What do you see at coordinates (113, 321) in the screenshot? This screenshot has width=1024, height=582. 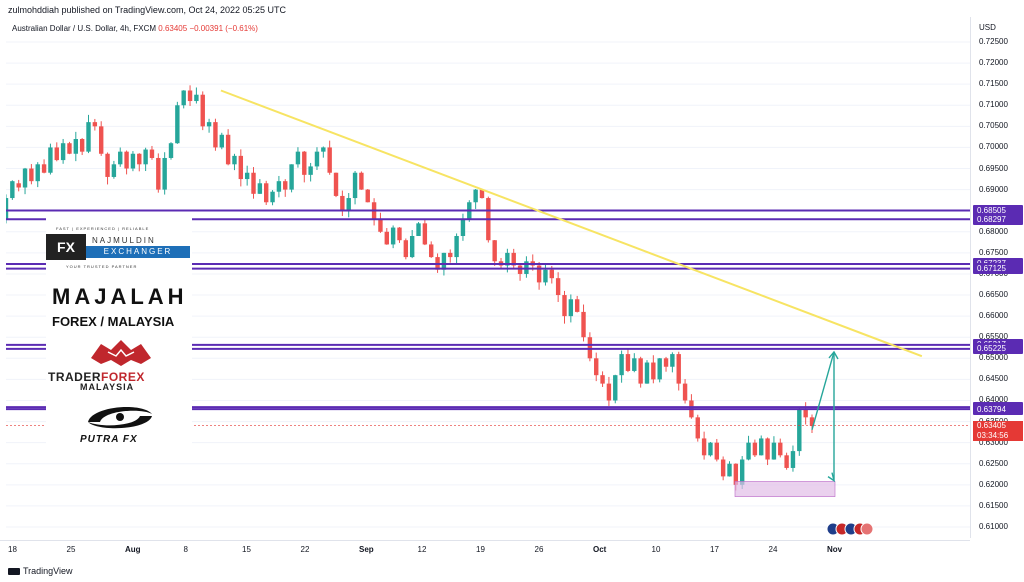 I see `forex-malaysia-logo: FOREX / MALAYSIA` at bounding box center [113, 321].